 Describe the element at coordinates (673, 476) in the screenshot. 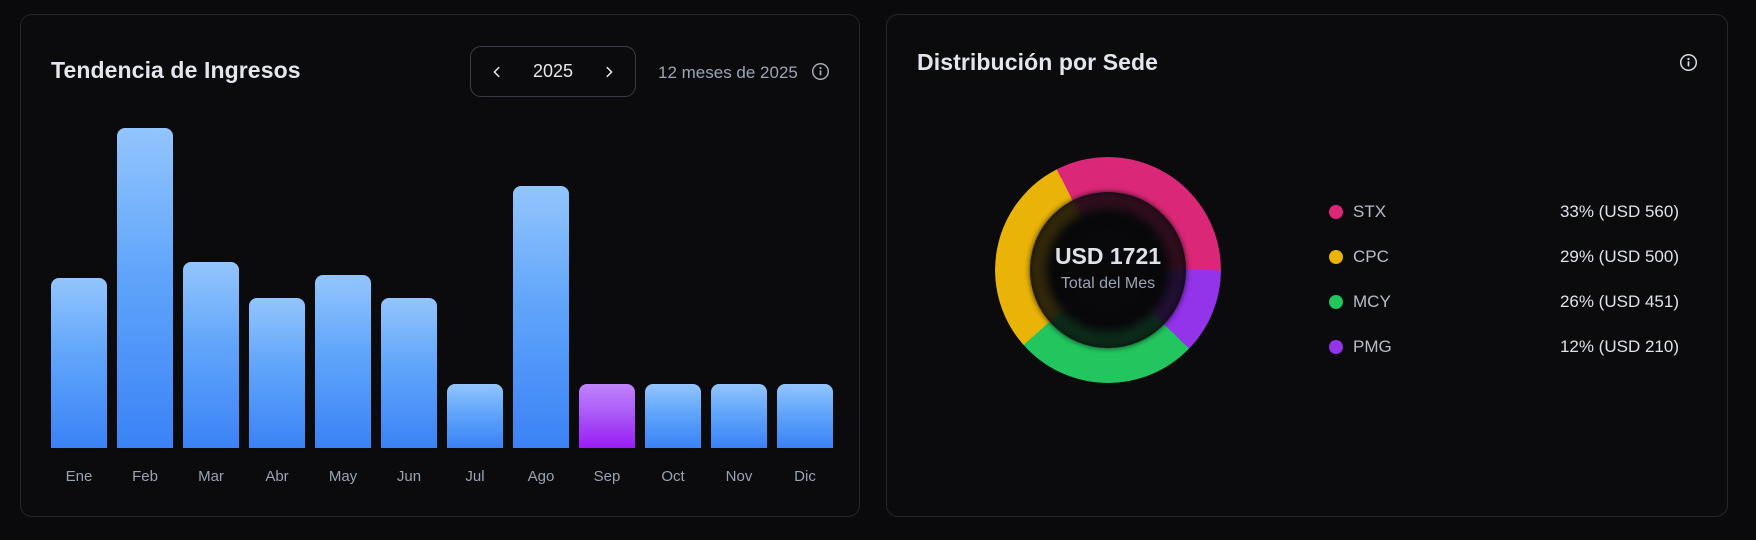

I see `month-label: Oct` at that location.